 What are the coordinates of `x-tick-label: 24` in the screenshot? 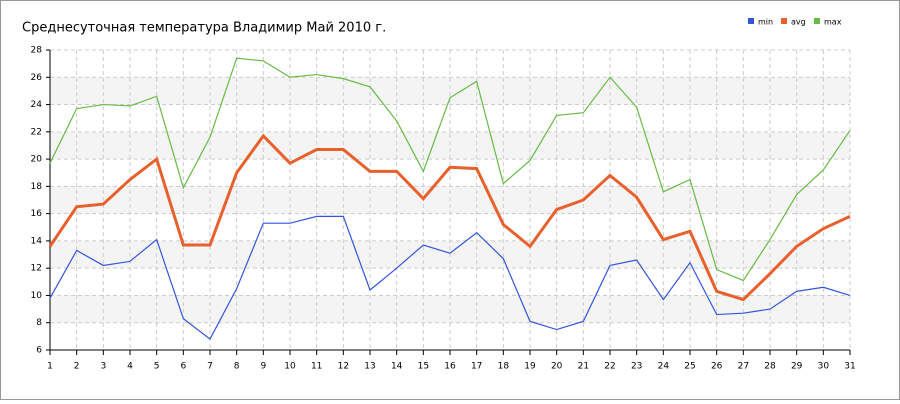 It's located at (664, 367).